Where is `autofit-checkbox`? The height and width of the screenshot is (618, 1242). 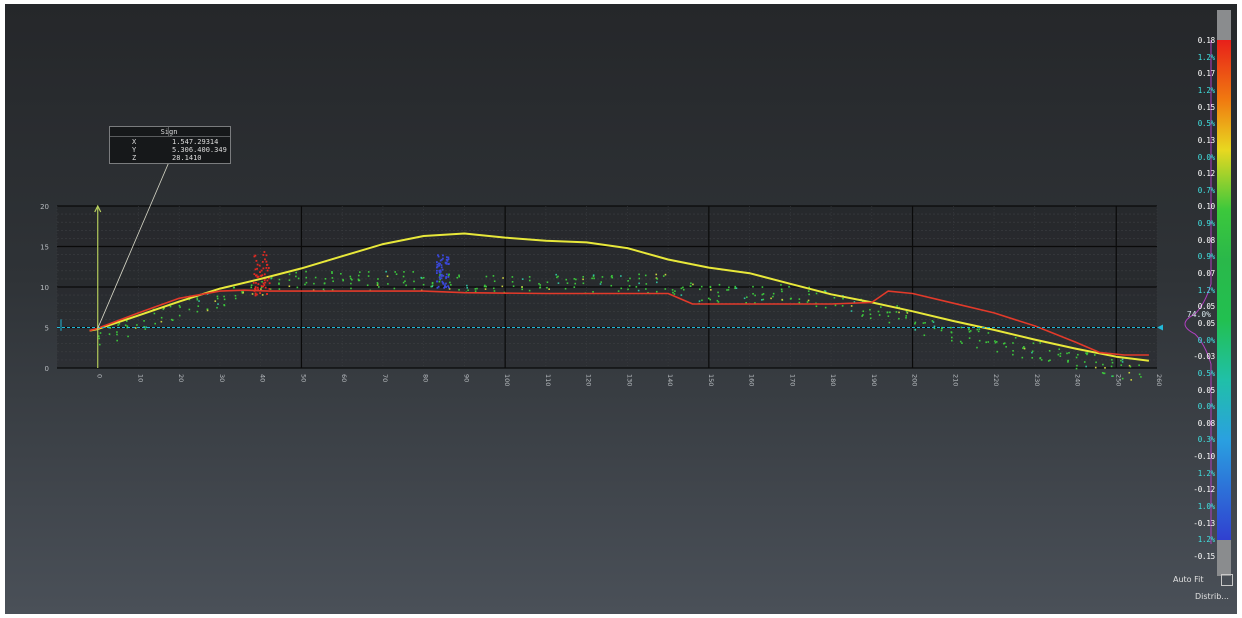
autofit-checkbox is located at coordinates (1227, 580).